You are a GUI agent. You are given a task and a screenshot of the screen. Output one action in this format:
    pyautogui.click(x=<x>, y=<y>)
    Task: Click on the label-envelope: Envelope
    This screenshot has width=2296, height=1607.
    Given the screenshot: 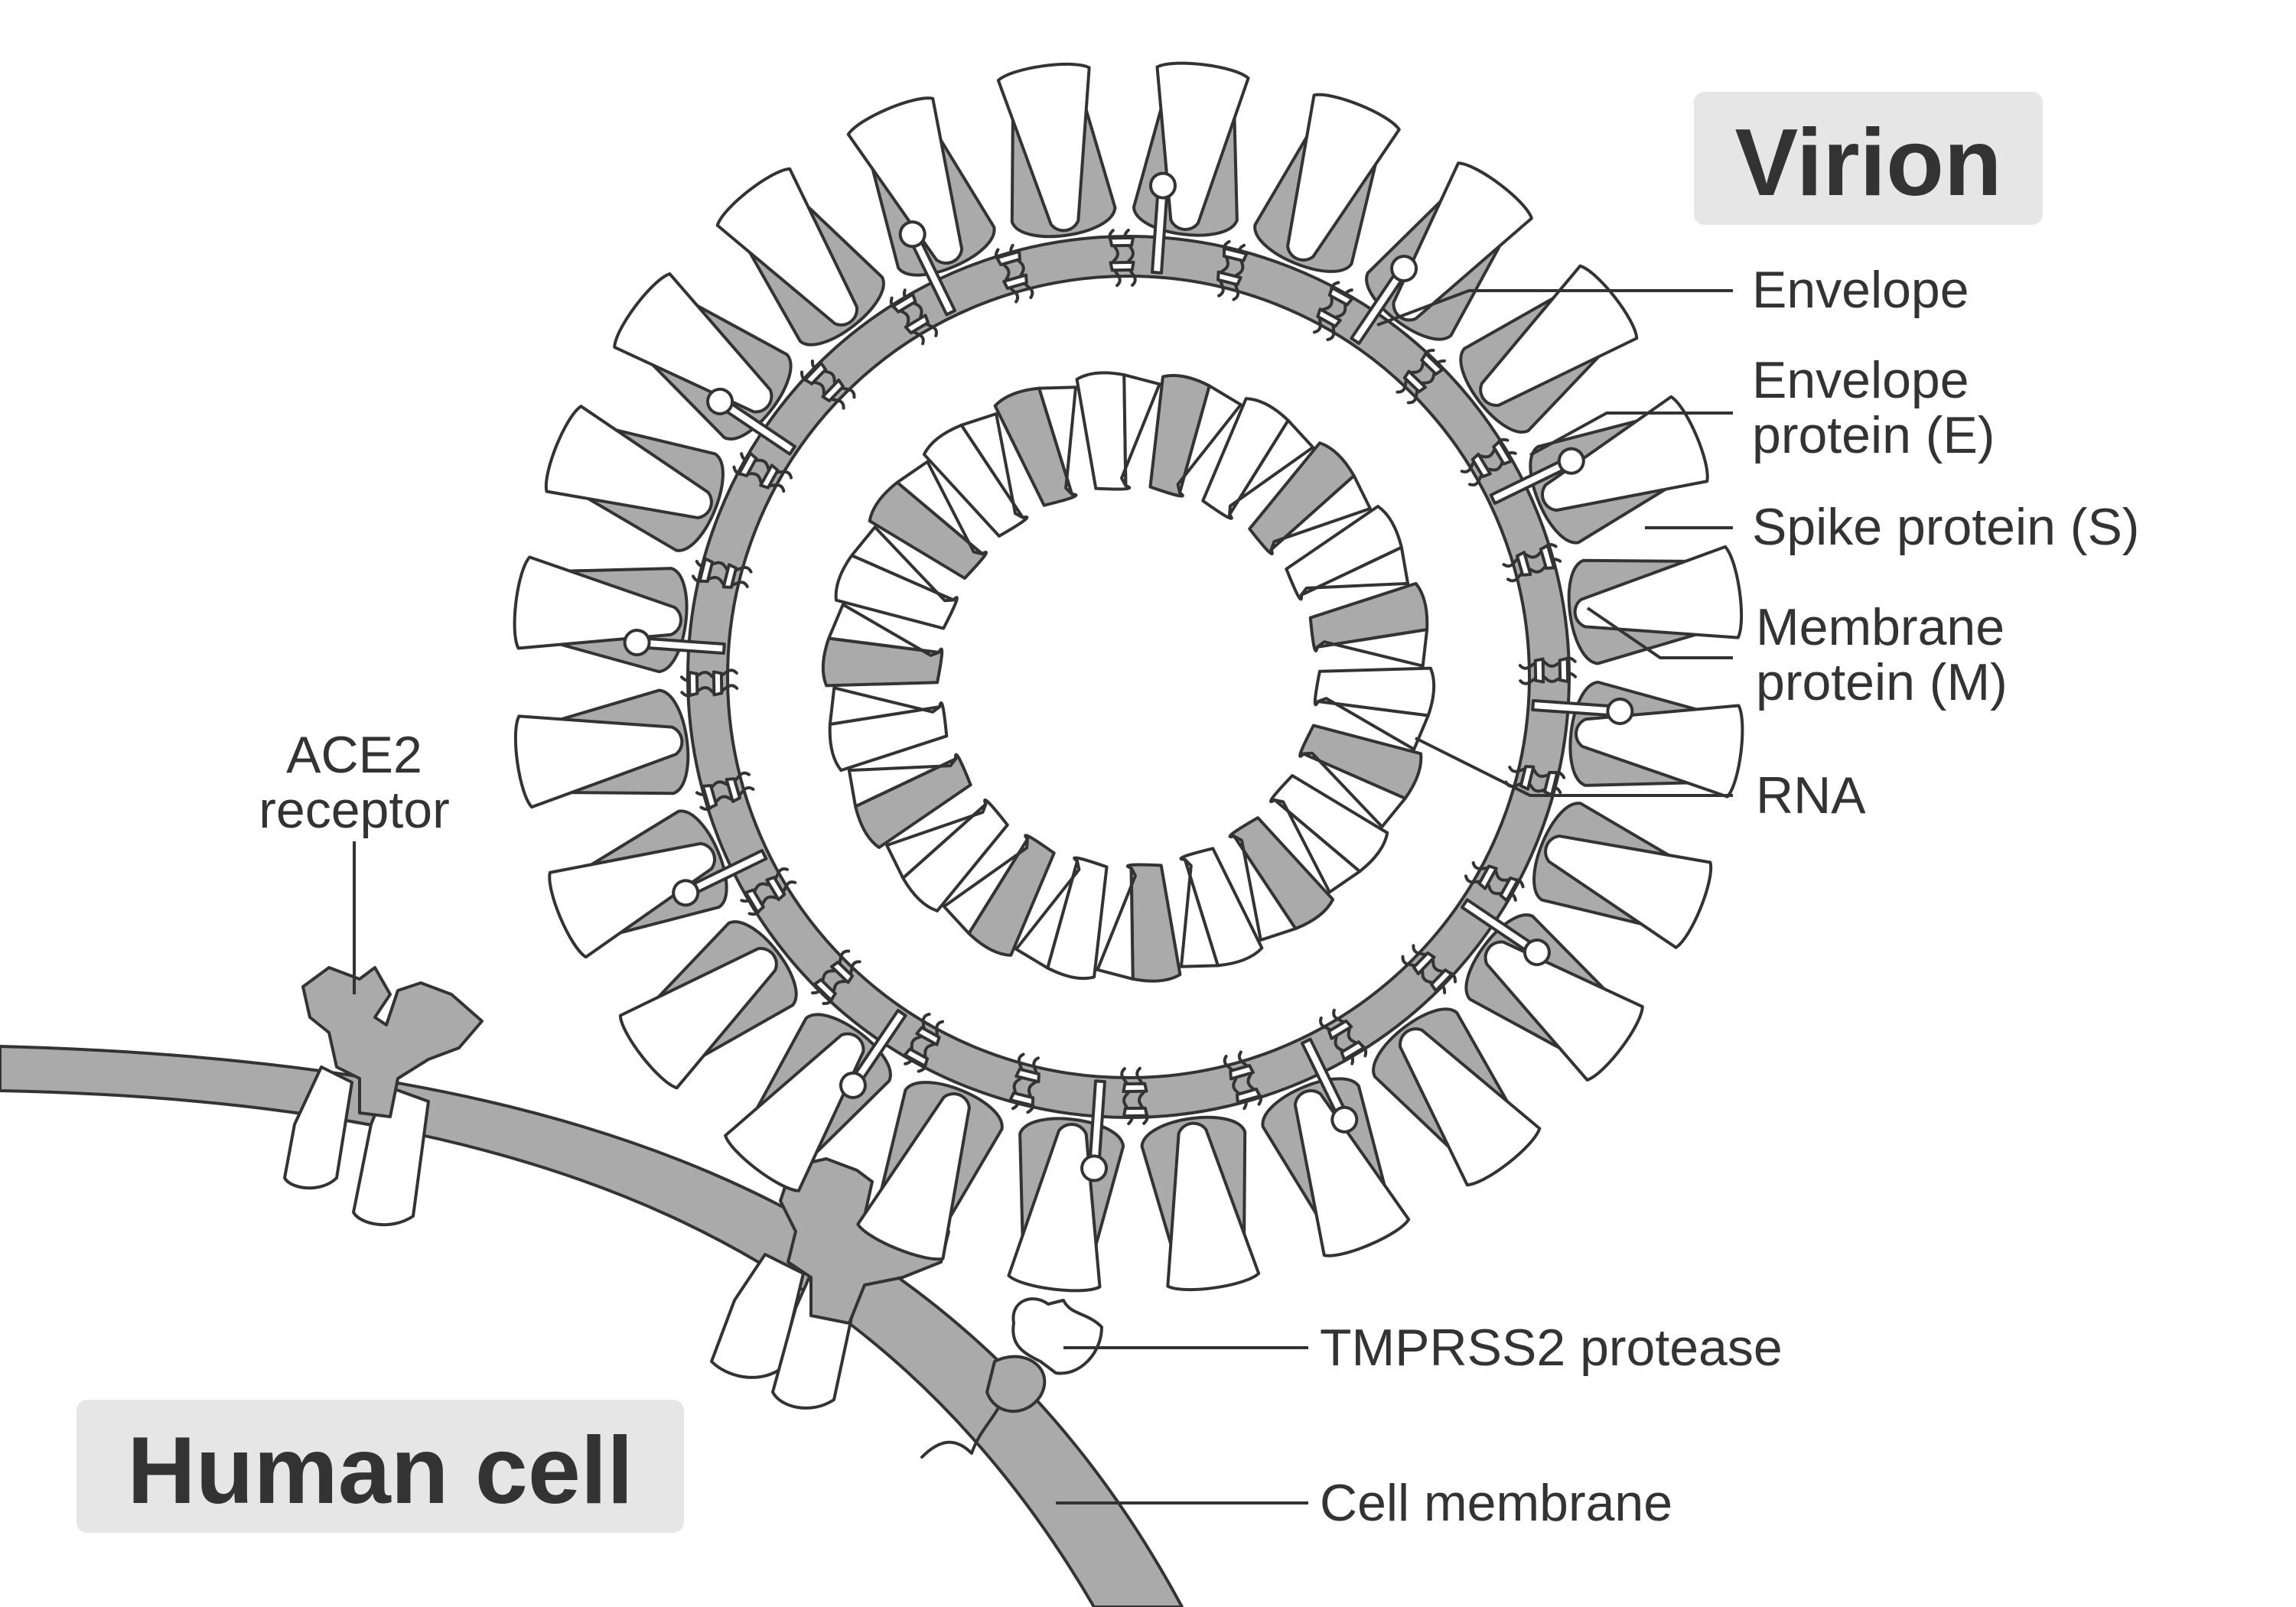 What is the action you would take?
    pyautogui.click(x=1861, y=290)
    